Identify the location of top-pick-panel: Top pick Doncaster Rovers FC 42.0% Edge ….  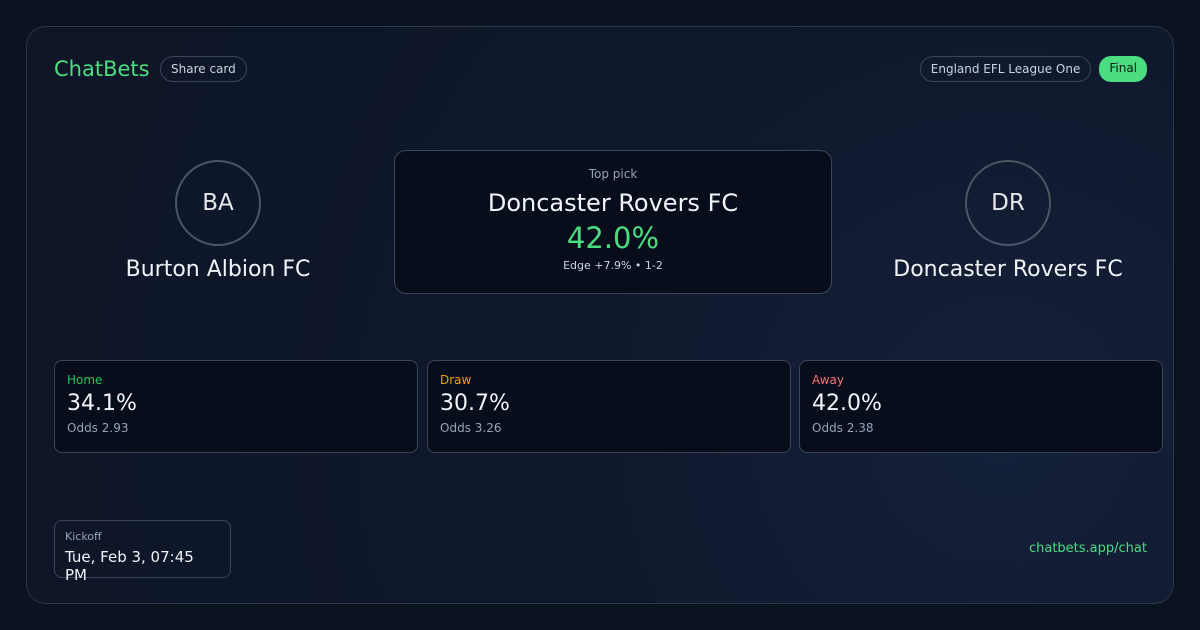
(613, 222).